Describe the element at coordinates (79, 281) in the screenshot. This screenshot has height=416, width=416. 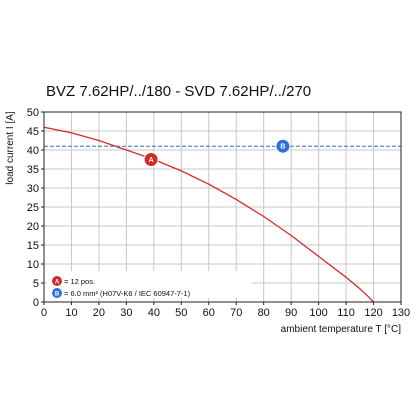
I see `legend-text: = 12 pos.` at that location.